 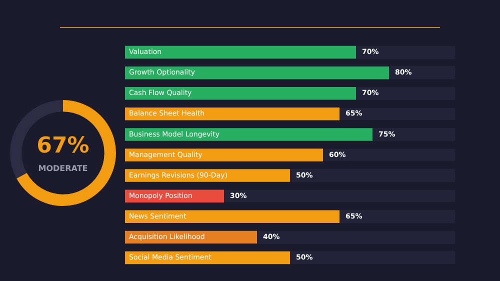 I want to click on data-label: 67%, so click(x=63, y=146).